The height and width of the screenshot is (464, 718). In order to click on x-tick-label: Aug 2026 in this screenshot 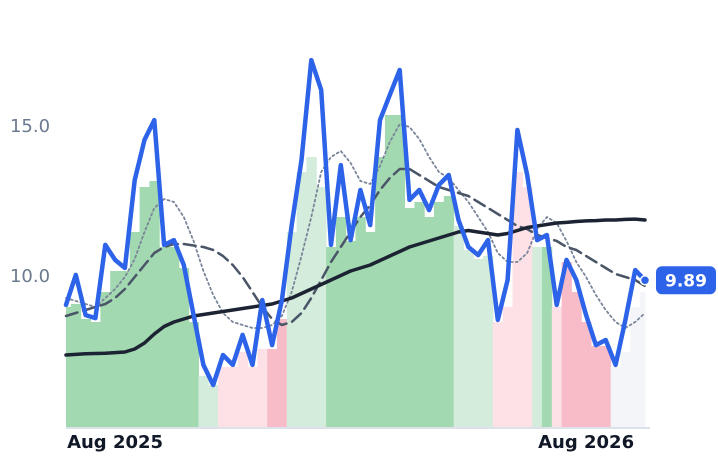, I will do `click(586, 442)`.